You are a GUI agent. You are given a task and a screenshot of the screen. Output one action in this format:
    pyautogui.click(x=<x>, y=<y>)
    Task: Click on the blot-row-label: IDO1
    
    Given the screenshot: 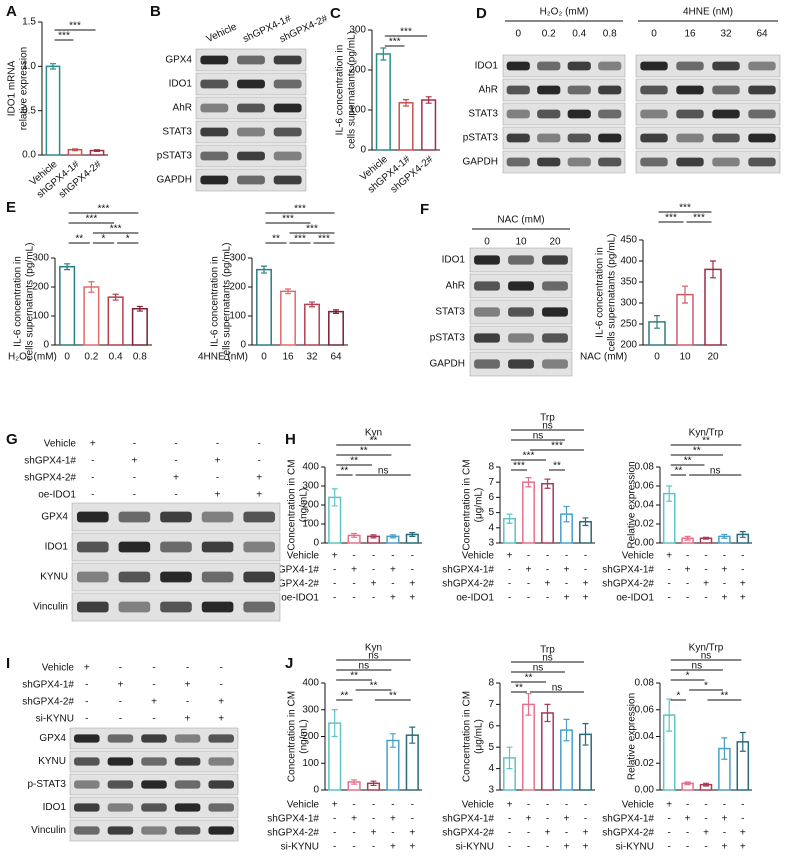 What is the action you would take?
    pyautogui.click(x=181, y=84)
    